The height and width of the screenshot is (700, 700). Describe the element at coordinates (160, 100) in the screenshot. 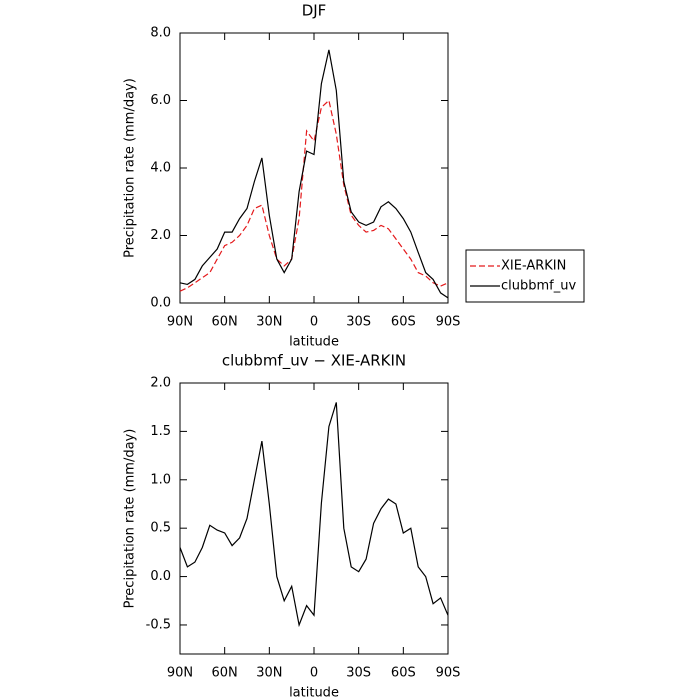

I see `y-tick-label: 6.0` at that location.